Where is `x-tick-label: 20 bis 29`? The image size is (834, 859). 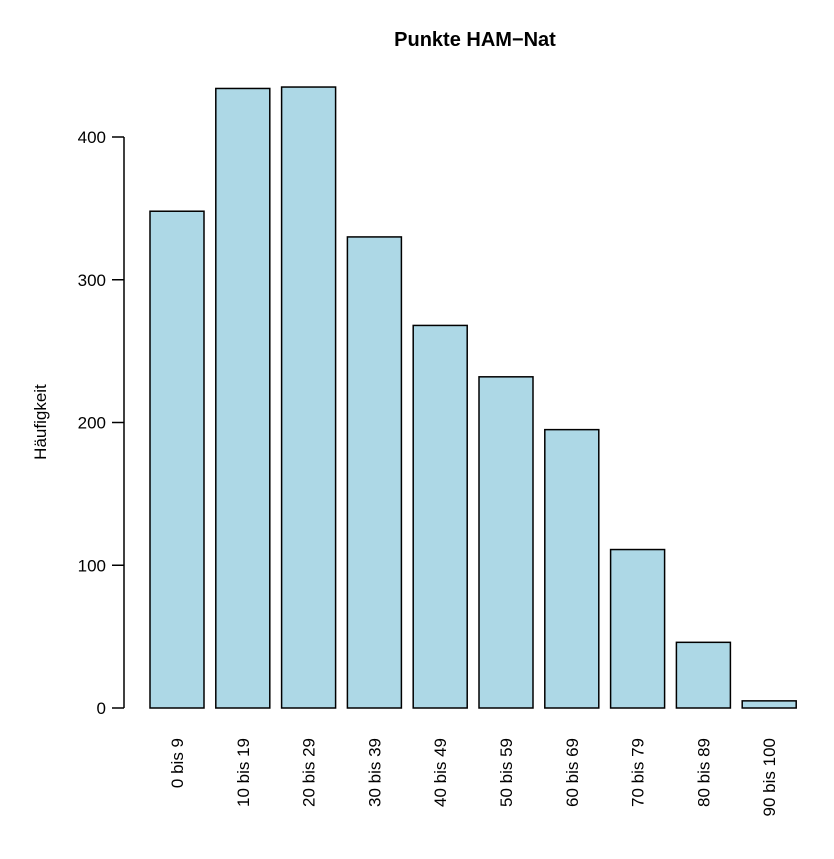 x-tick-label: 20 bis 29 is located at coordinates (309, 772).